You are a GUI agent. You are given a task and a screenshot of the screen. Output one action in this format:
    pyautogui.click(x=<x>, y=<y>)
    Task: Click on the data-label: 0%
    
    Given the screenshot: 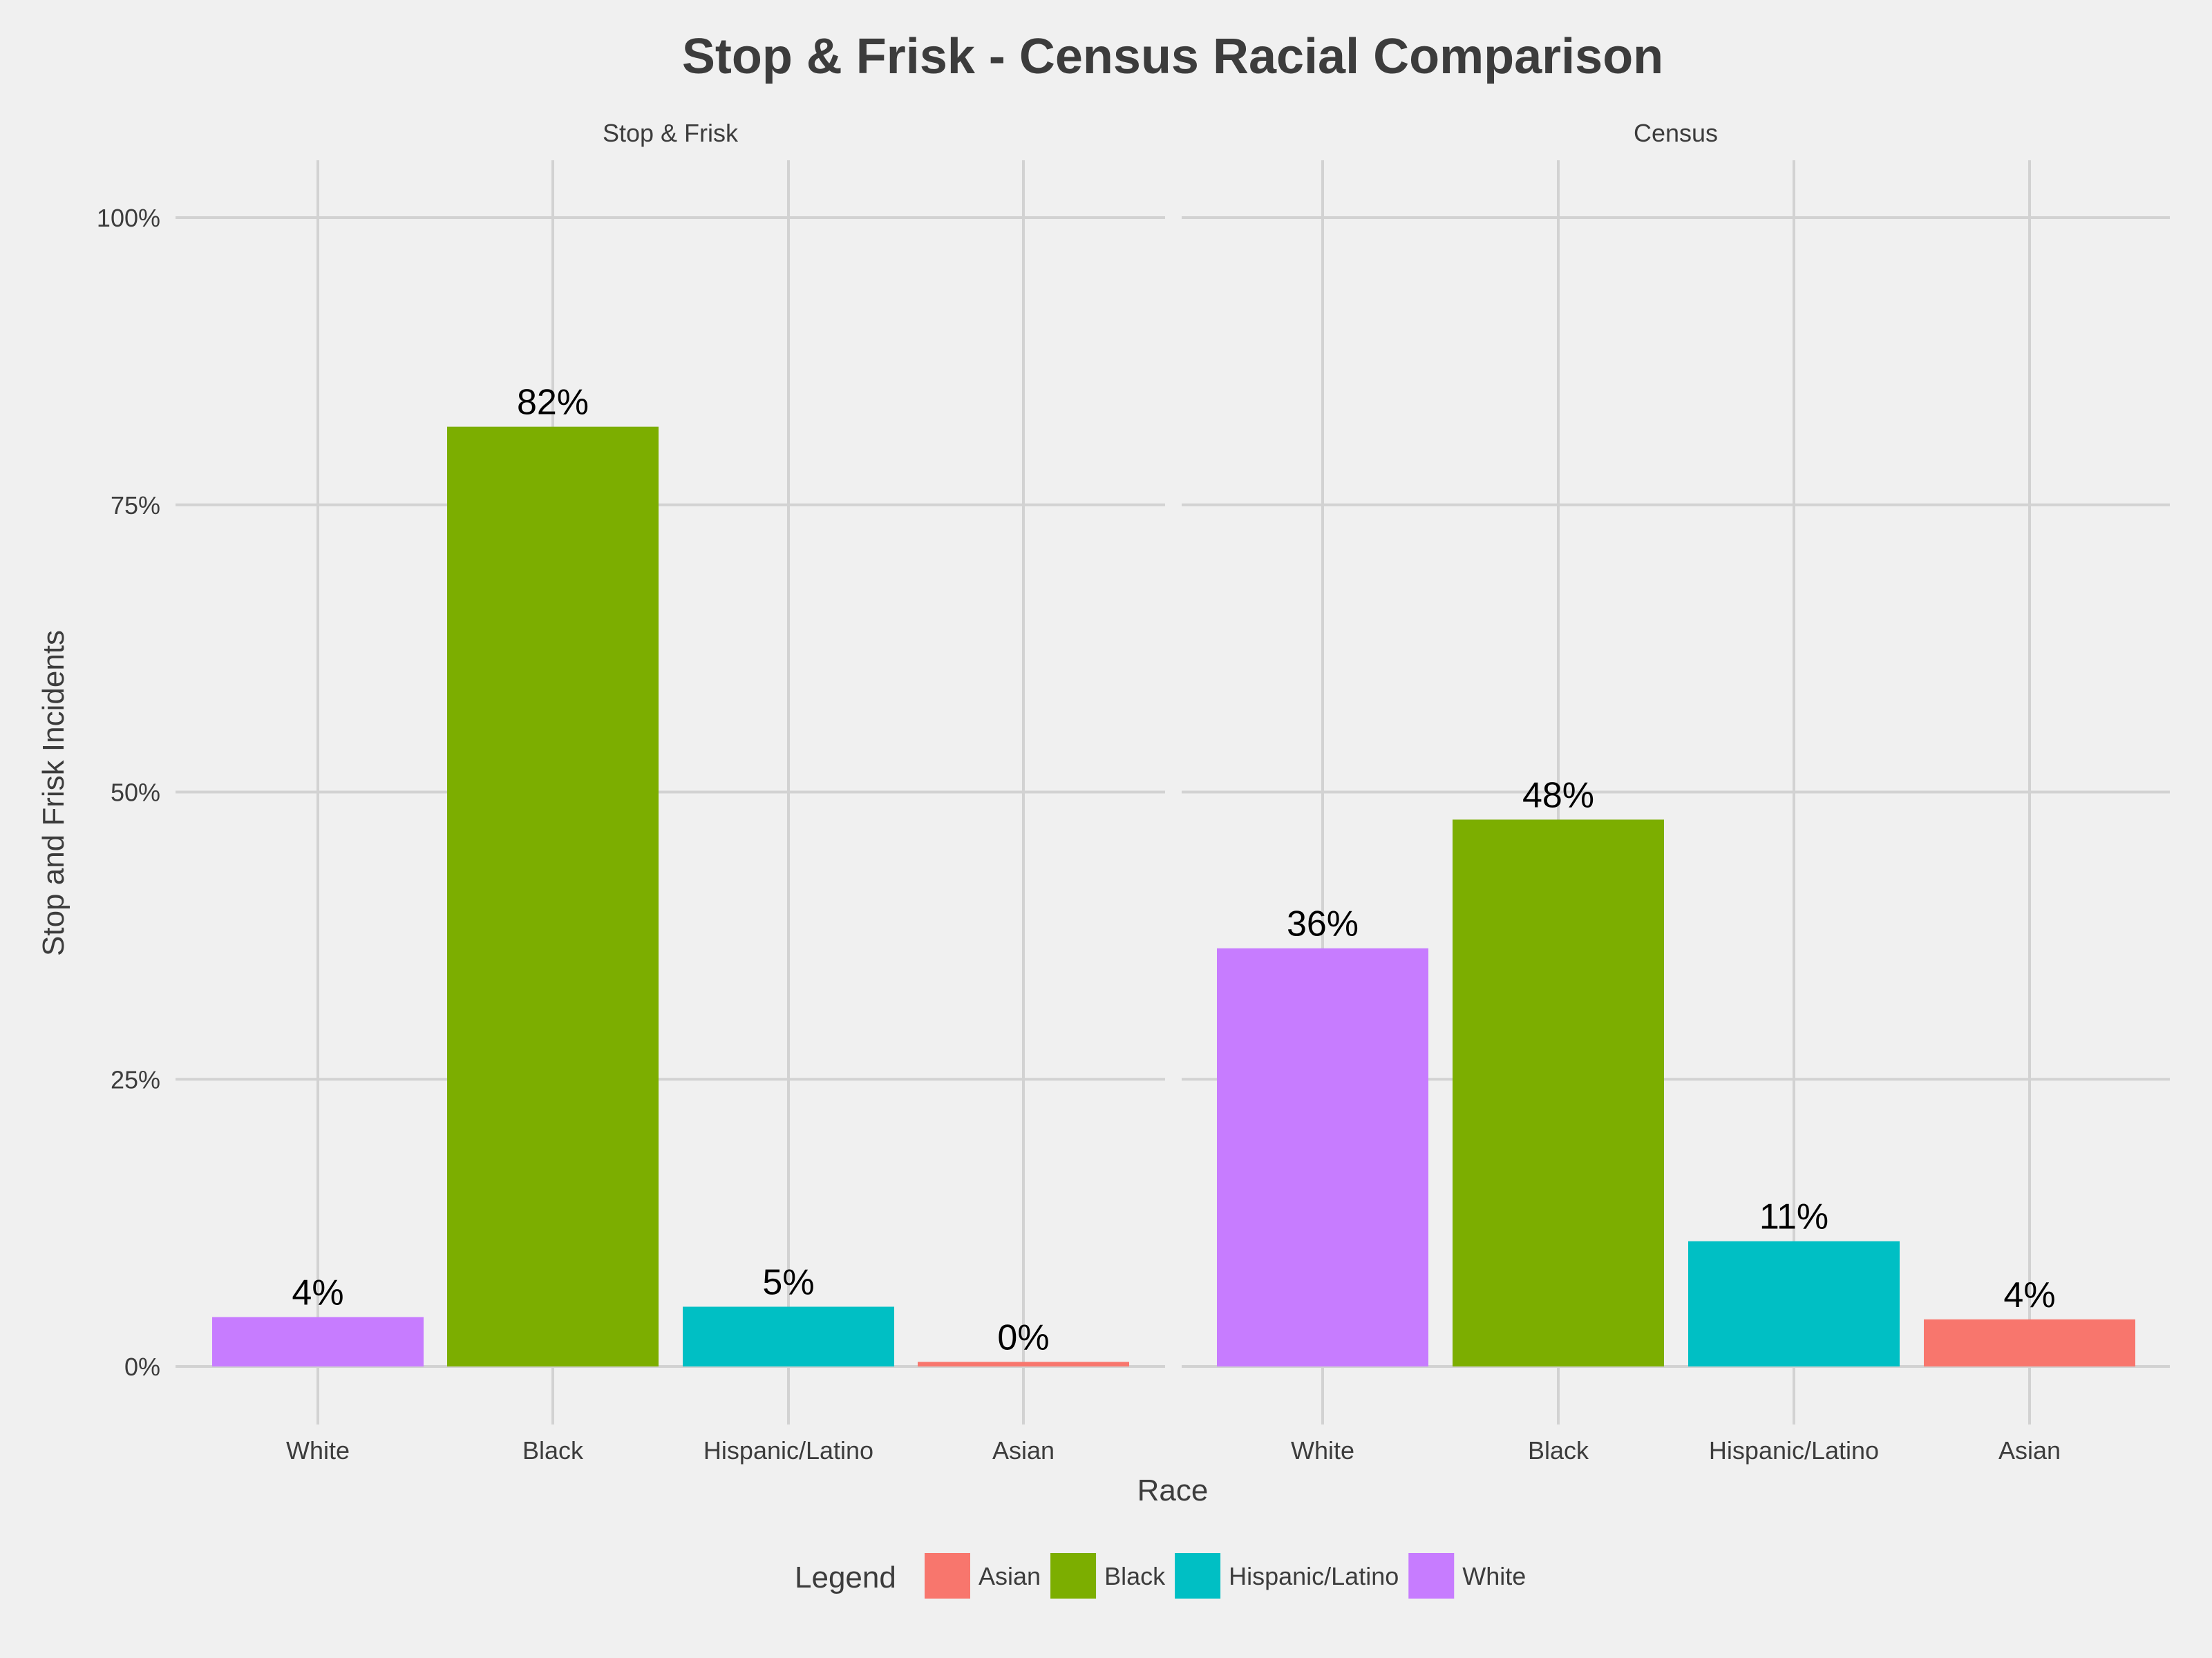 What is the action you would take?
    pyautogui.click(x=1023, y=1337)
    